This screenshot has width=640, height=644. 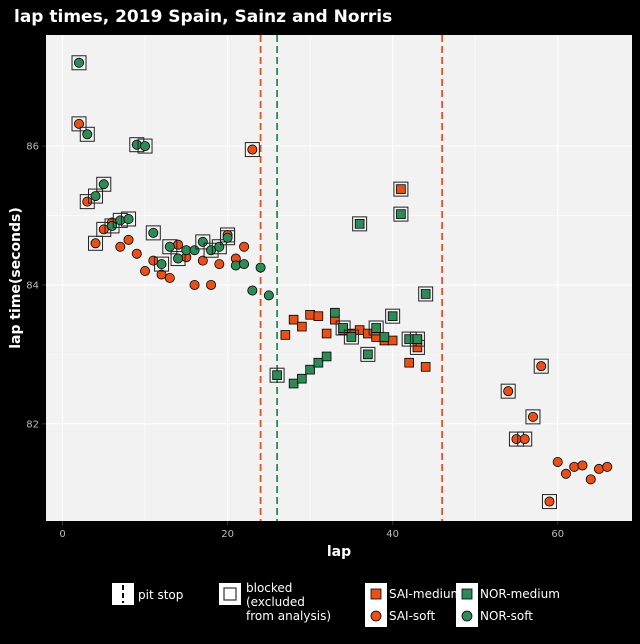 I want to click on legend-nor-medium-label: NOR-medium, so click(x=520, y=594).